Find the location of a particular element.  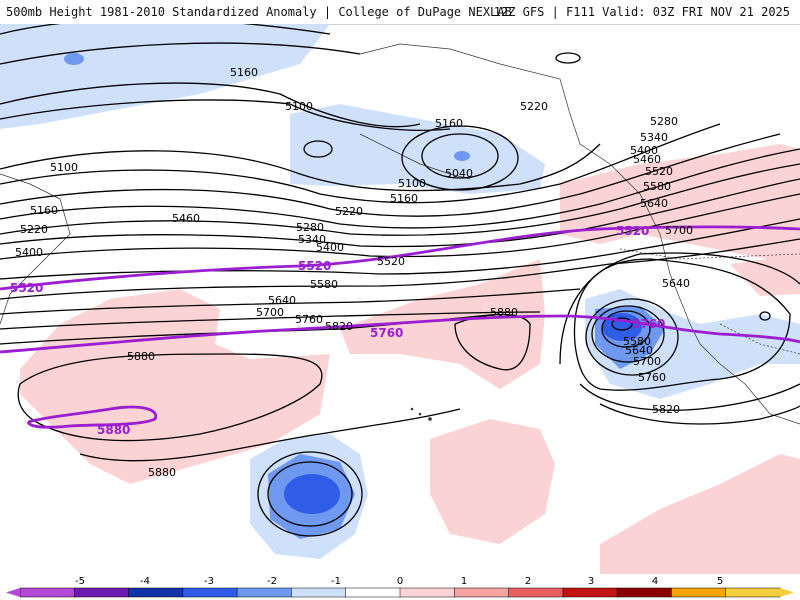

aleutian-chain is located at coordinates (415, 156).